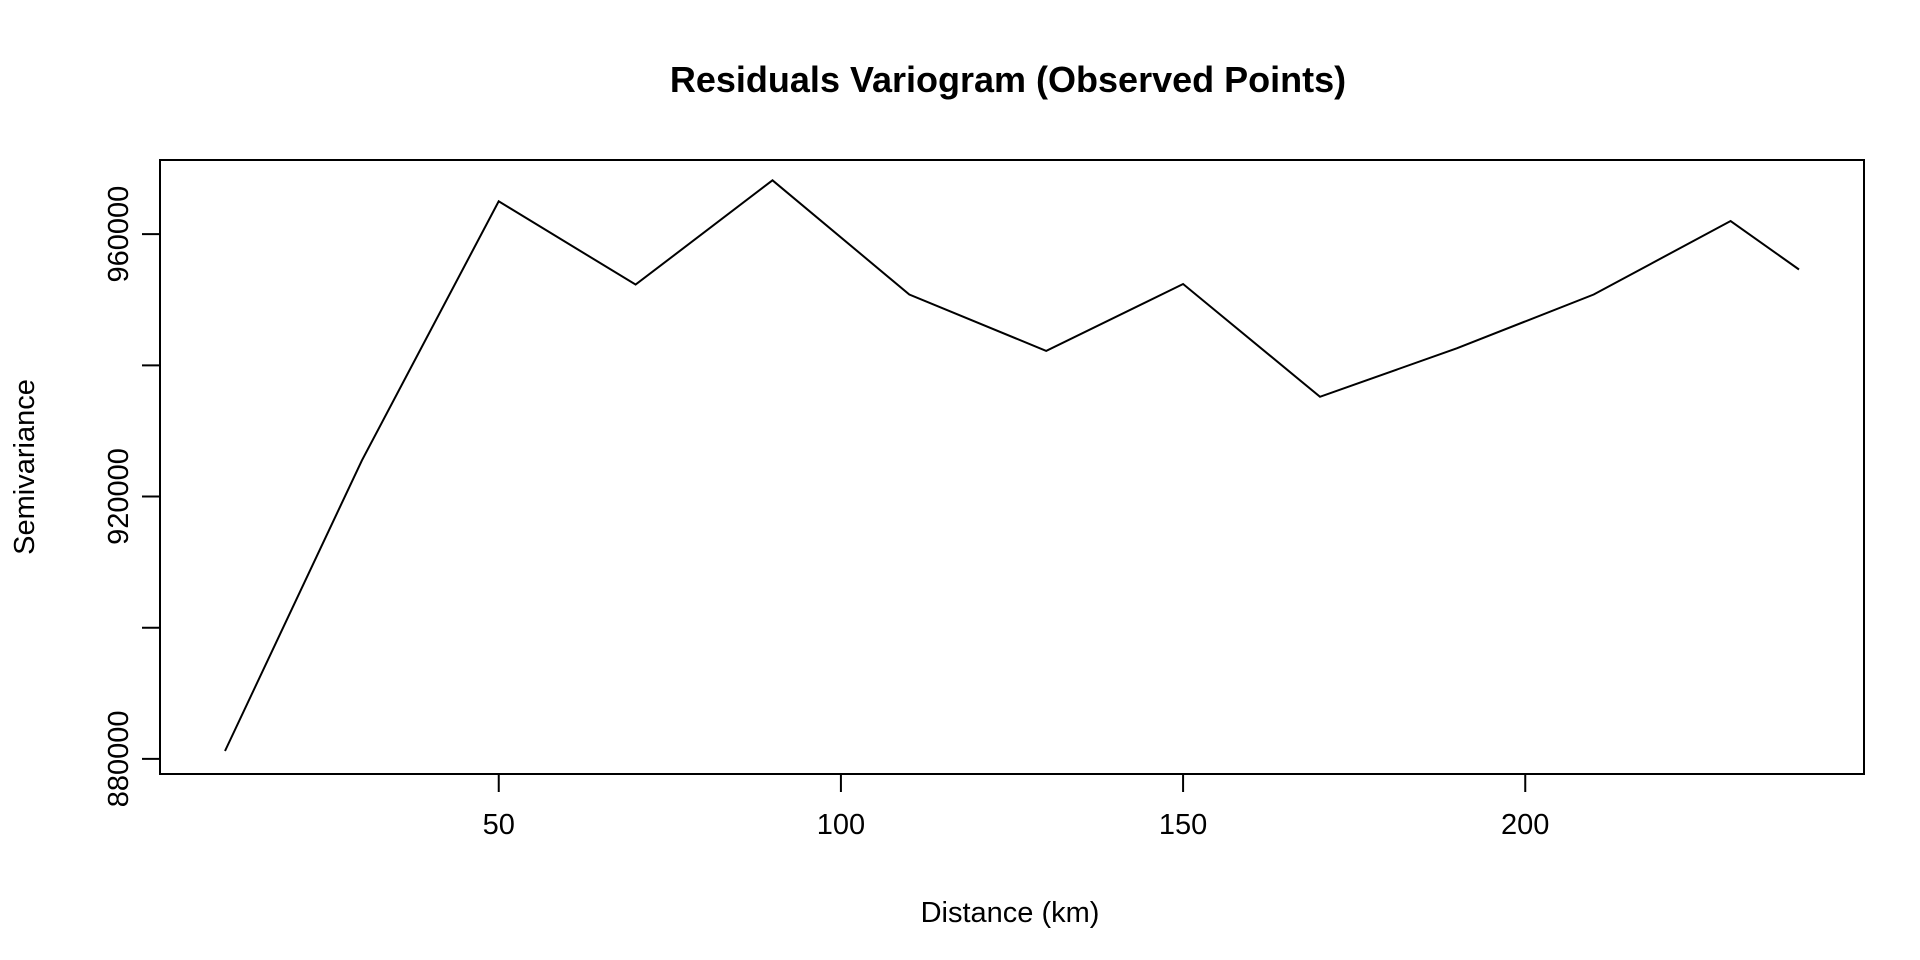 The height and width of the screenshot is (960, 1920). What do you see at coordinates (119, 759) in the screenshot?
I see `y-tick-label-880000: 880000` at bounding box center [119, 759].